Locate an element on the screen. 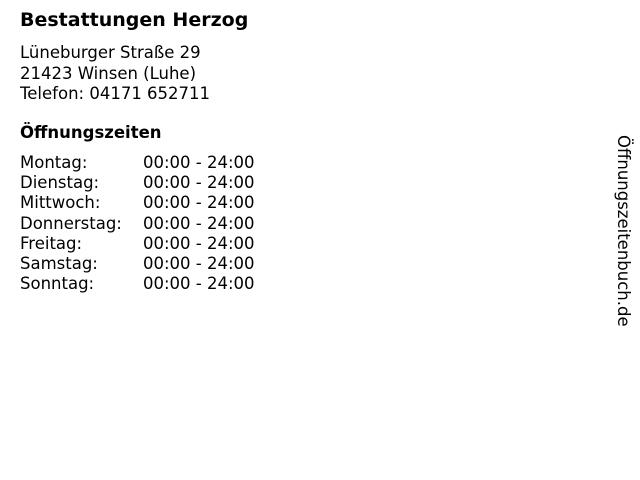  hours-row: Mittwoch: 00:00 - 24:00 is located at coordinates (137, 203).